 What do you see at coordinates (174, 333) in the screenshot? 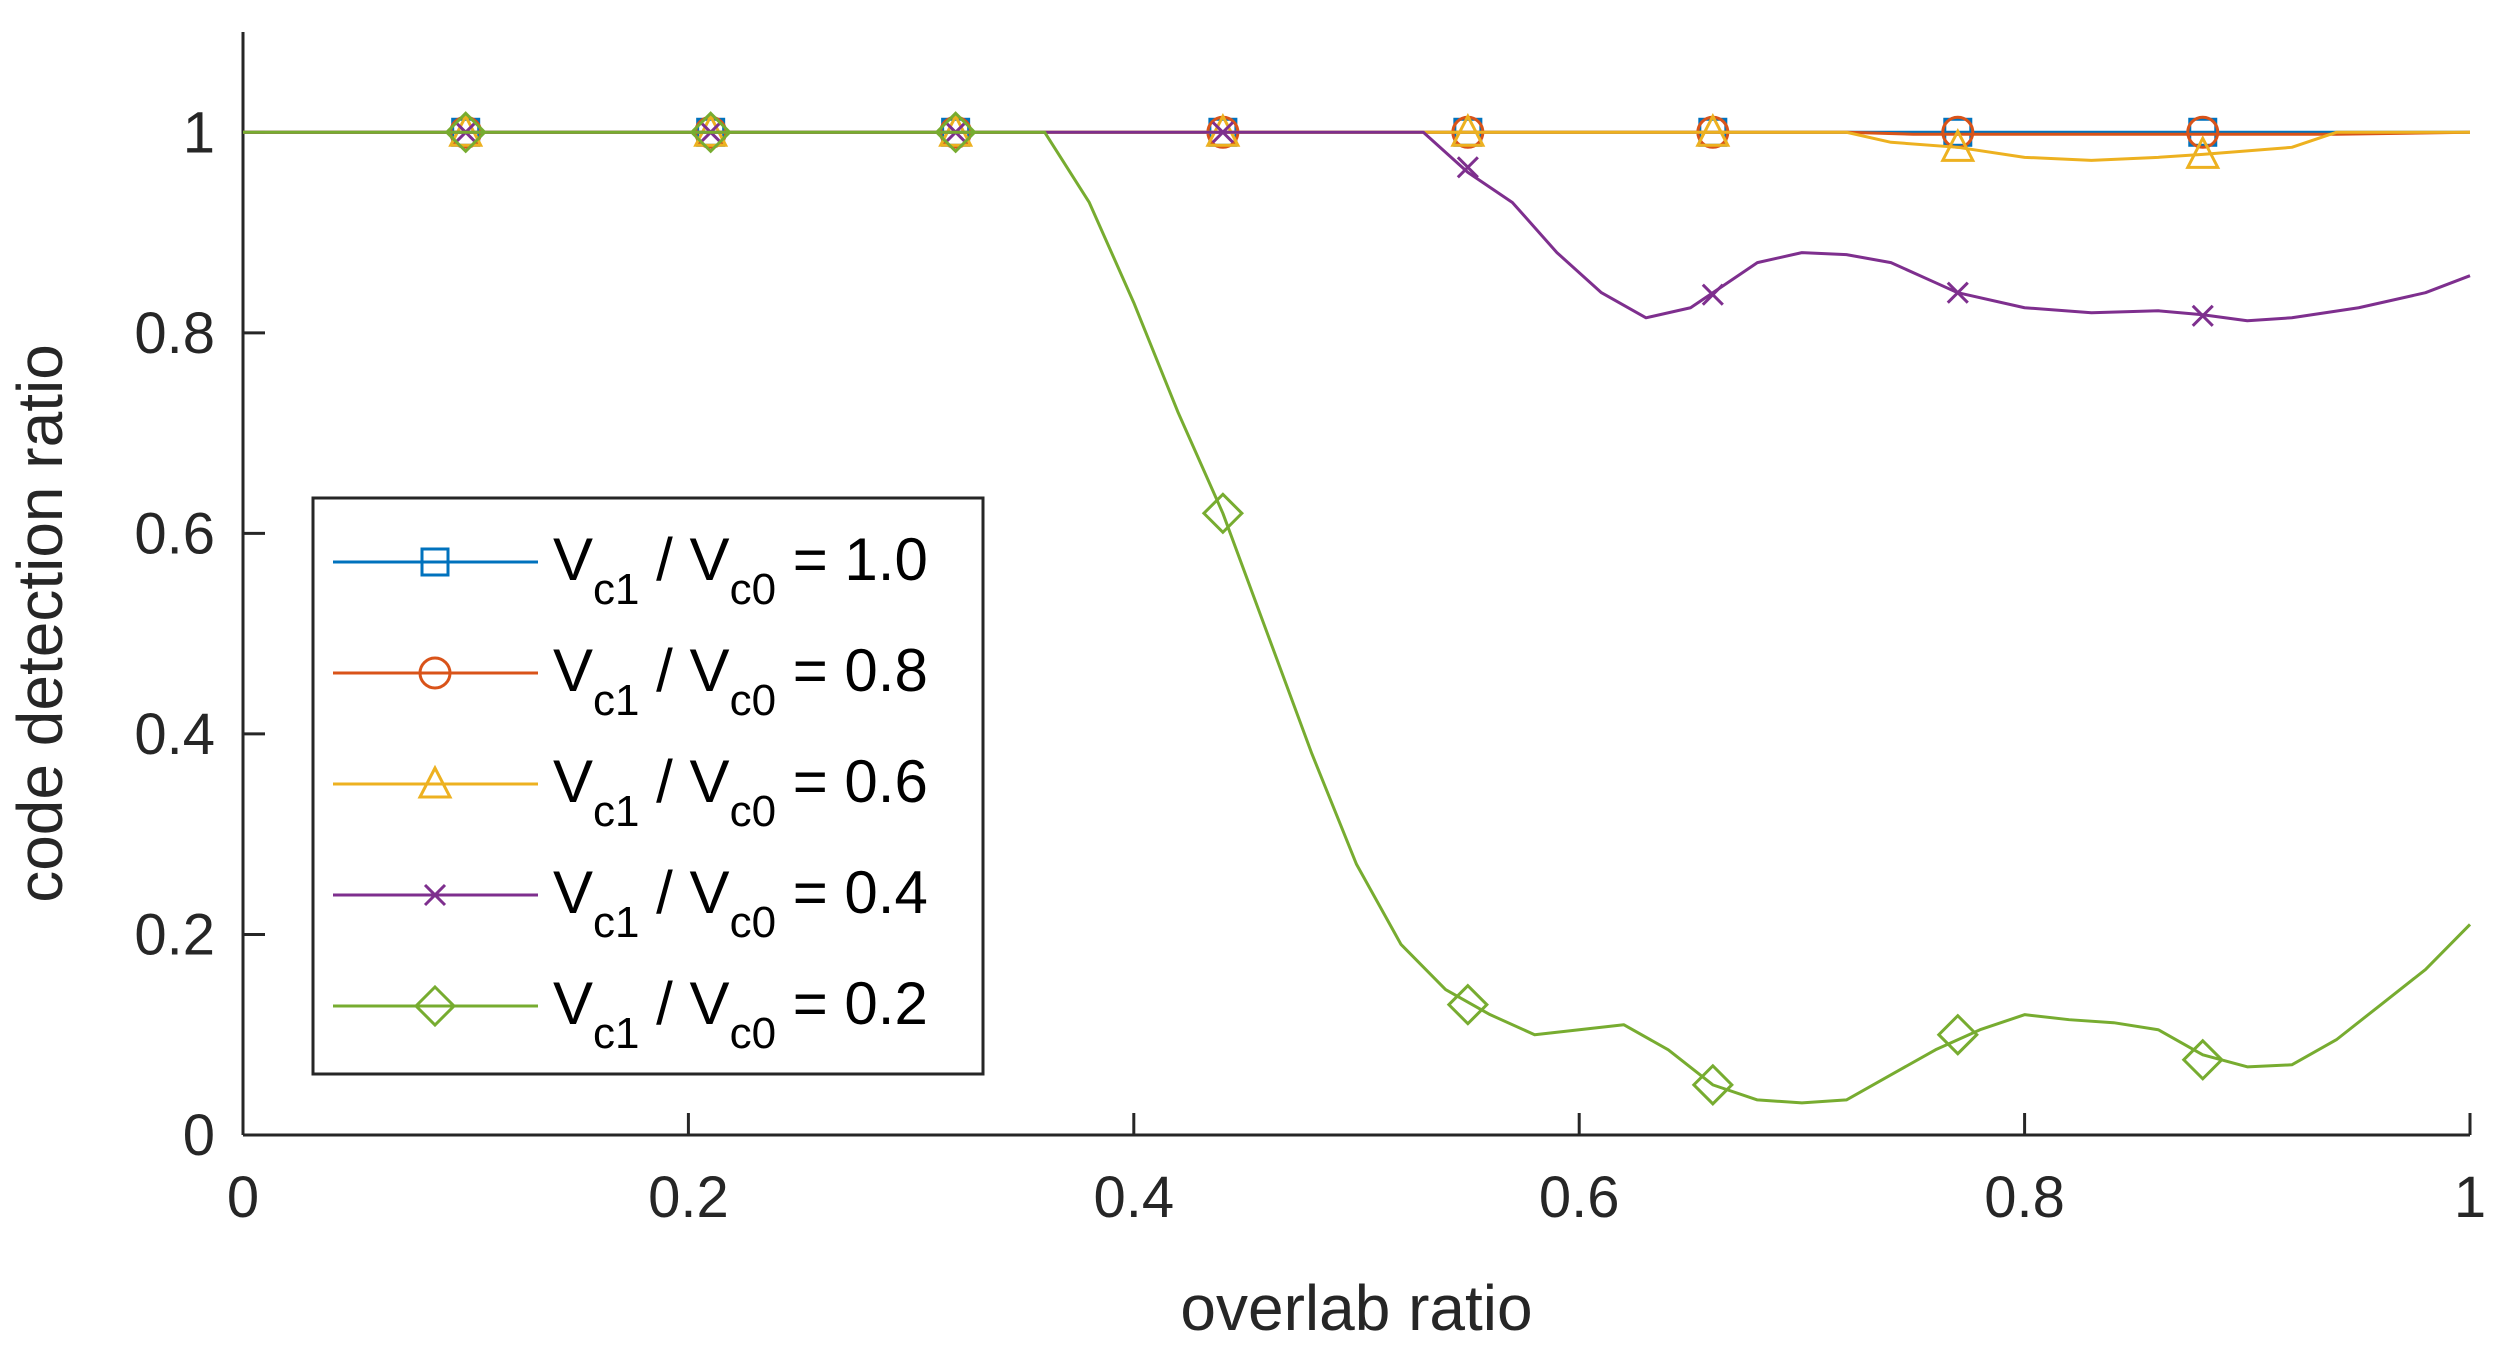
I see `y-tick-label: 0.8` at bounding box center [174, 333].